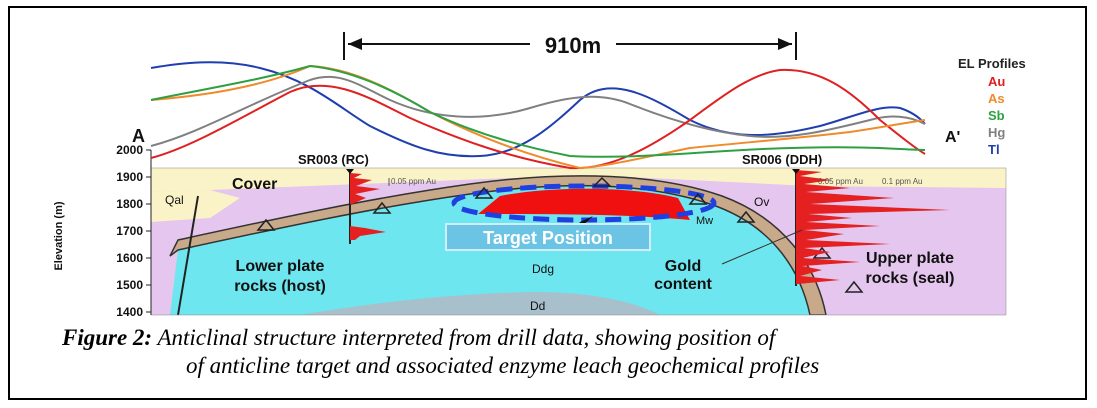 Image resolution: width=1097 pixels, height=408 pixels. I want to click on y-tick-label: 1400, so click(129, 311).